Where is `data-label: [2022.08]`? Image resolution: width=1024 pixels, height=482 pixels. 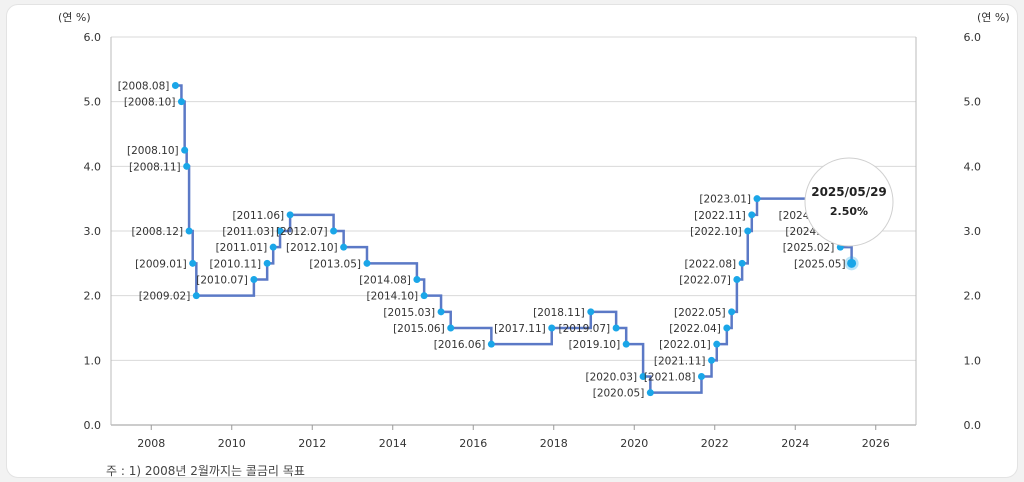
data-label: [2022.08] is located at coordinates (710, 264).